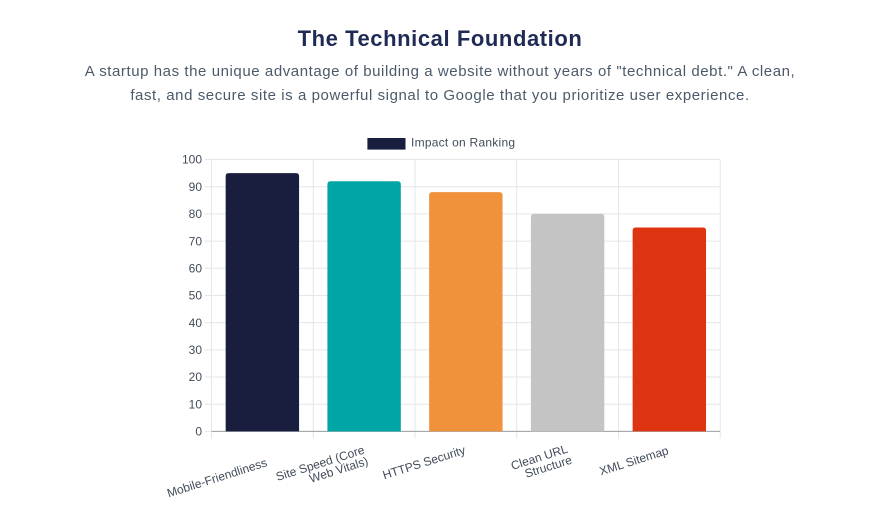 The width and height of the screenshot is (880, 521). What do you see at coordinates (196, 404) in the screenshot?
I see `svg-text: 10` at bounding box center [196, 404].